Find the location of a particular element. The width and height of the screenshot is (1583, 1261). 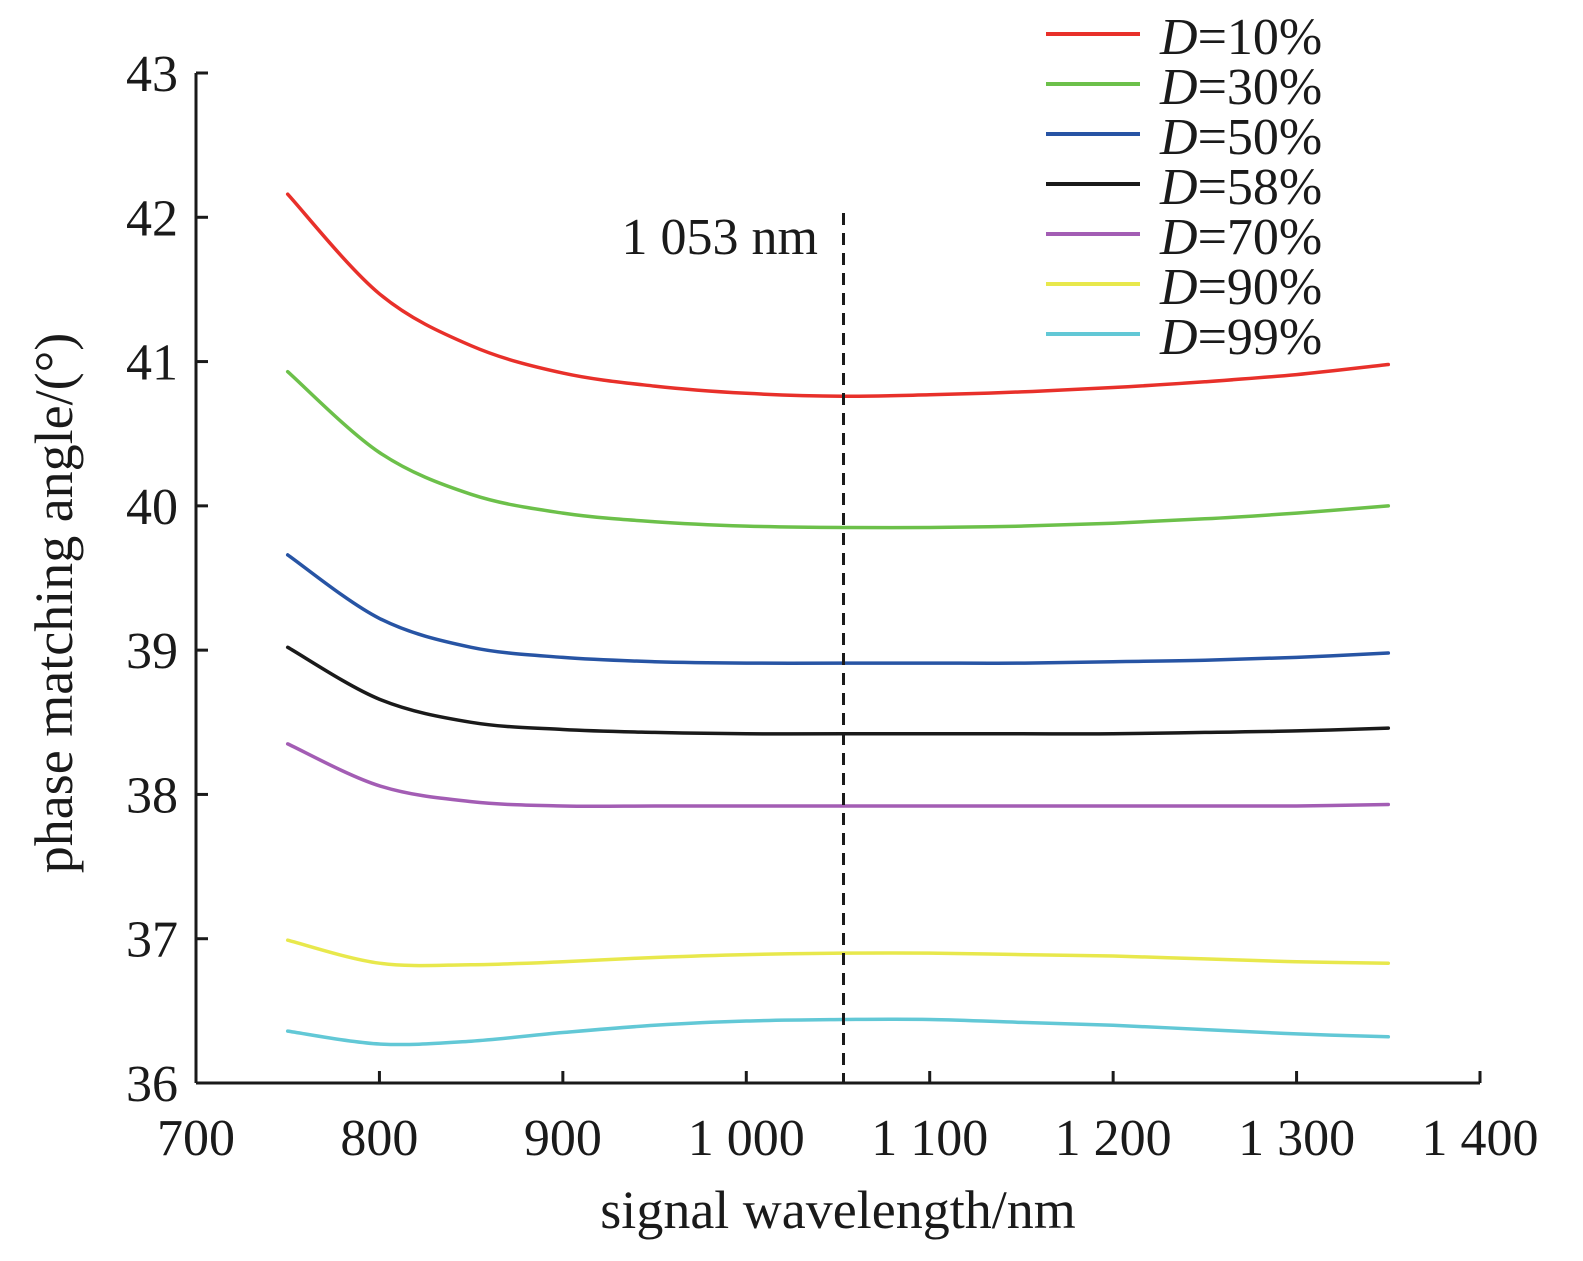

y-tick-label: 41 is located at coordinates (152, 363).